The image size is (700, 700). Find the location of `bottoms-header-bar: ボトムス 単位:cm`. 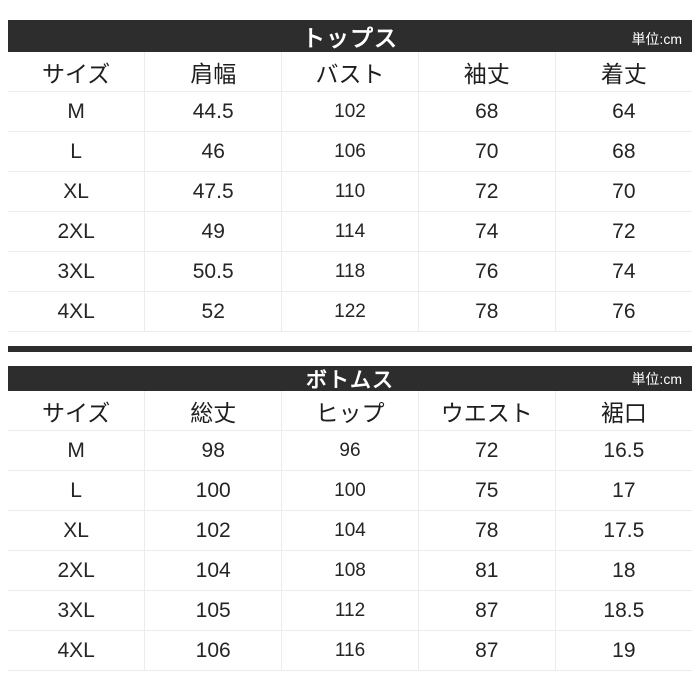

bottoms-header-bar: ボトムス 単位:cm is located at coordinates (350, 379).